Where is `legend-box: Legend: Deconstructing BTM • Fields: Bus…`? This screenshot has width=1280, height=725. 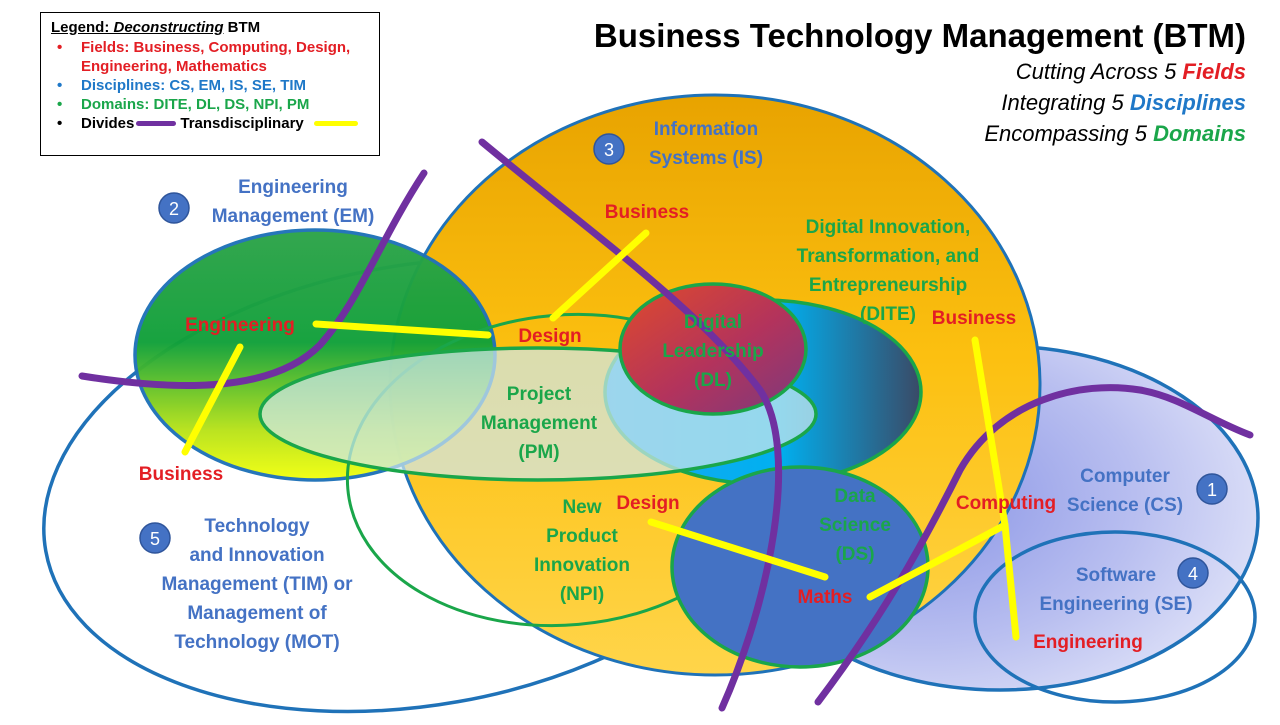
legend-box: Legend: Deconstructing BTM • Fields: Bus… is located at coordinates (210, 84).